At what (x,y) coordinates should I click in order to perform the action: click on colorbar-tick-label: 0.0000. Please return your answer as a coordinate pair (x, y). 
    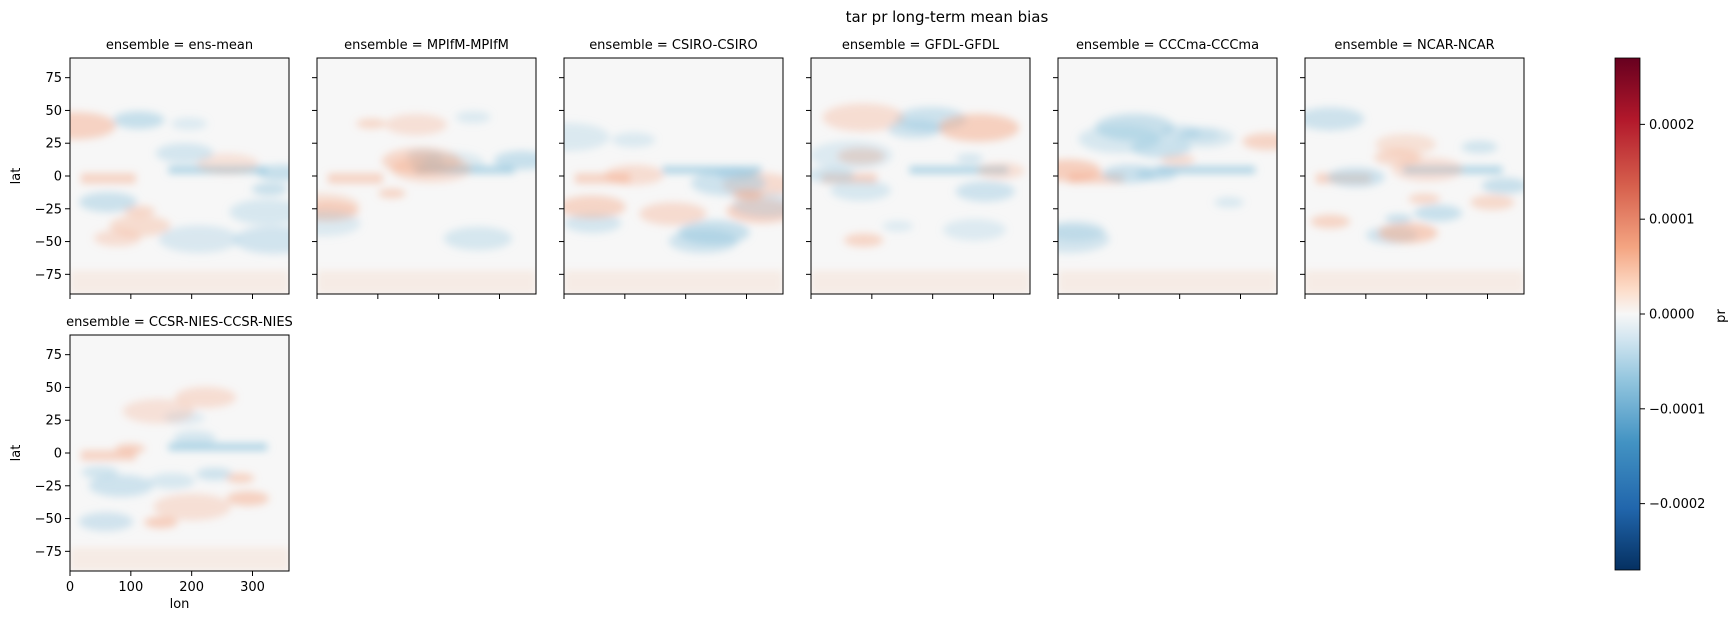
    Looking at the image, I should click on (1672, 315).